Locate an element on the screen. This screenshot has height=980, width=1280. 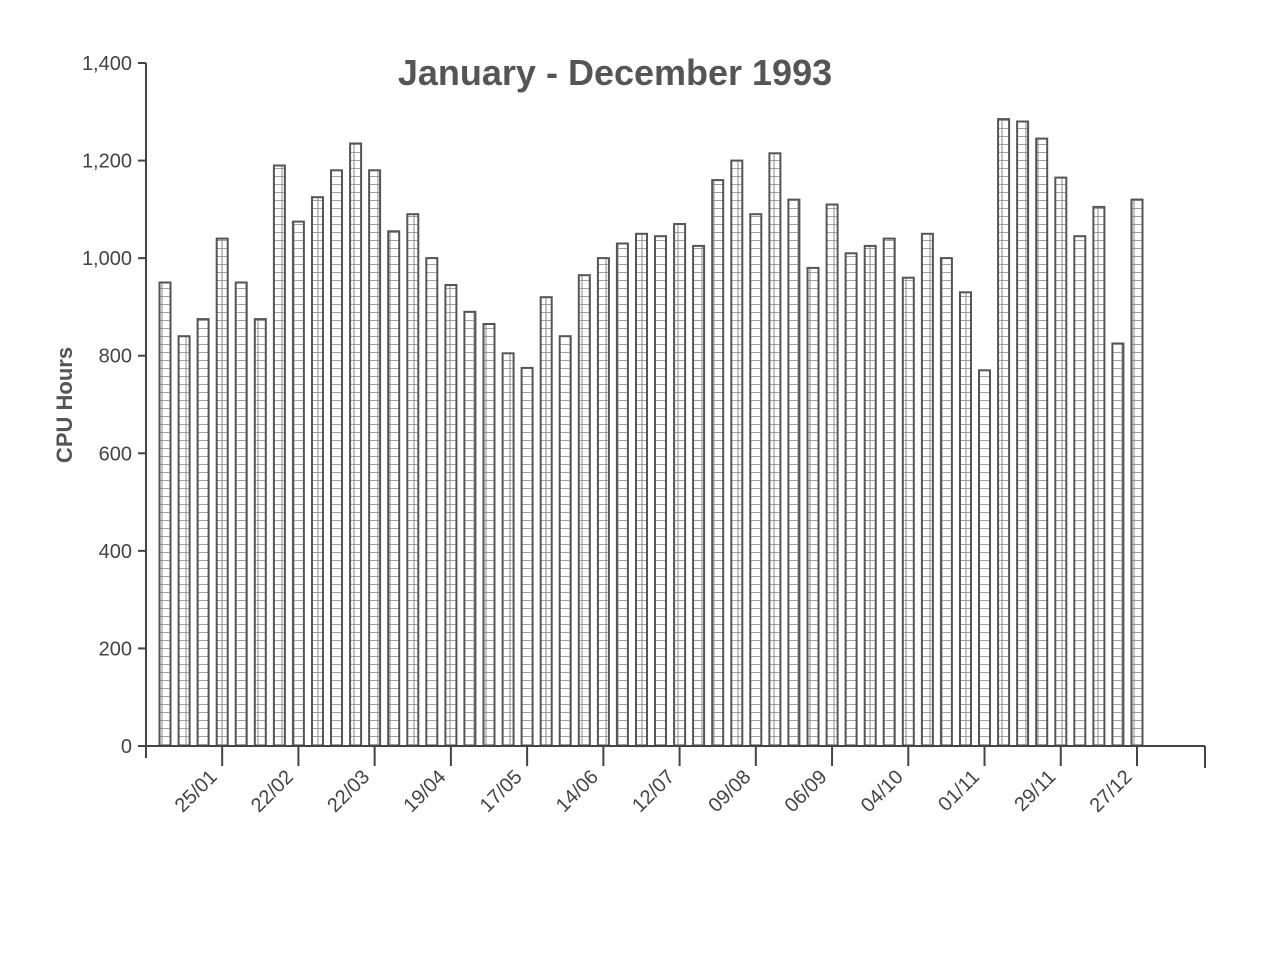
x-tick-label: 12/07 is located at coordinates (653, 791).